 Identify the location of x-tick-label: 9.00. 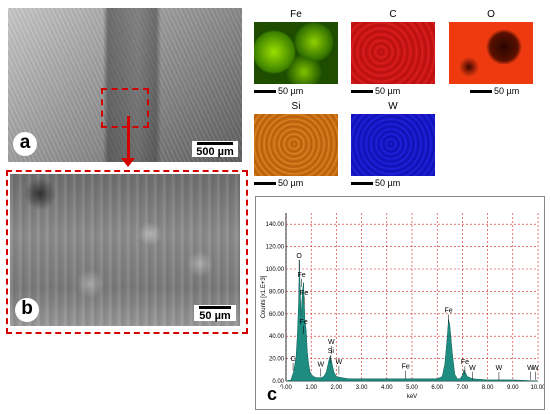
(513, 388).